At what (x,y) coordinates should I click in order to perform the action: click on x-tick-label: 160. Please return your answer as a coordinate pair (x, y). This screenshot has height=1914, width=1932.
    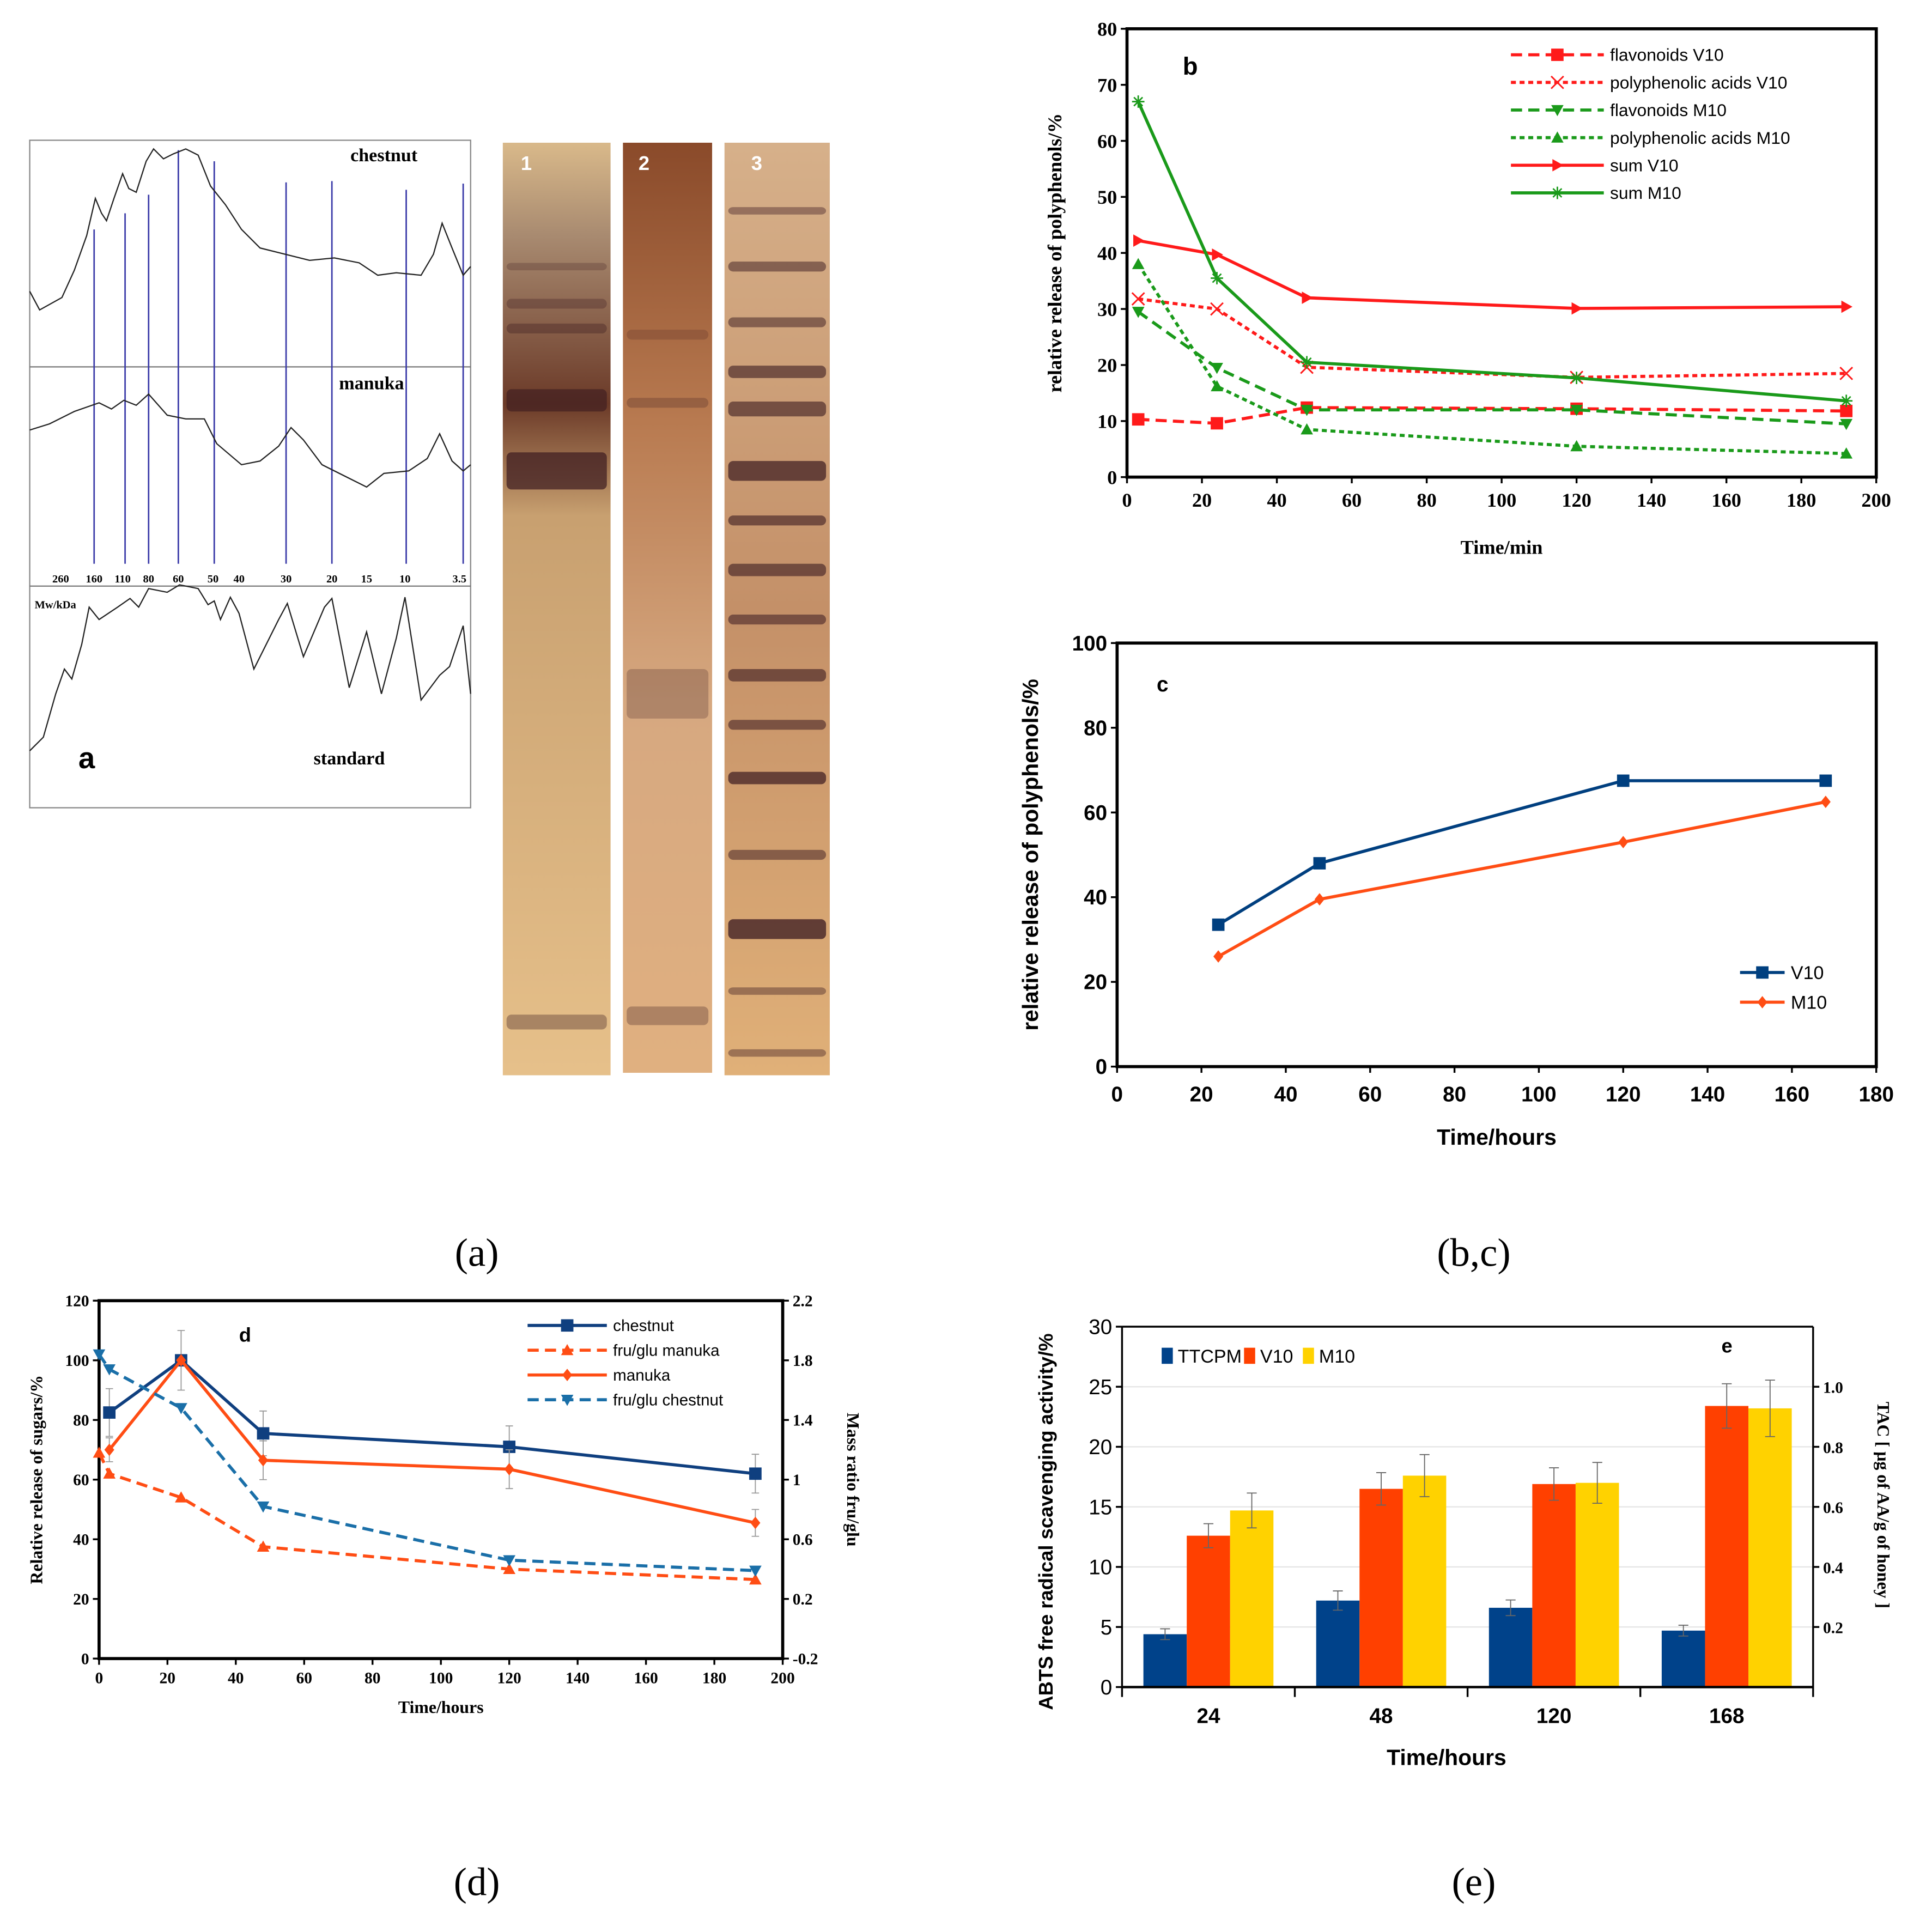
    Looking at the image, I should click on (1726, 500).